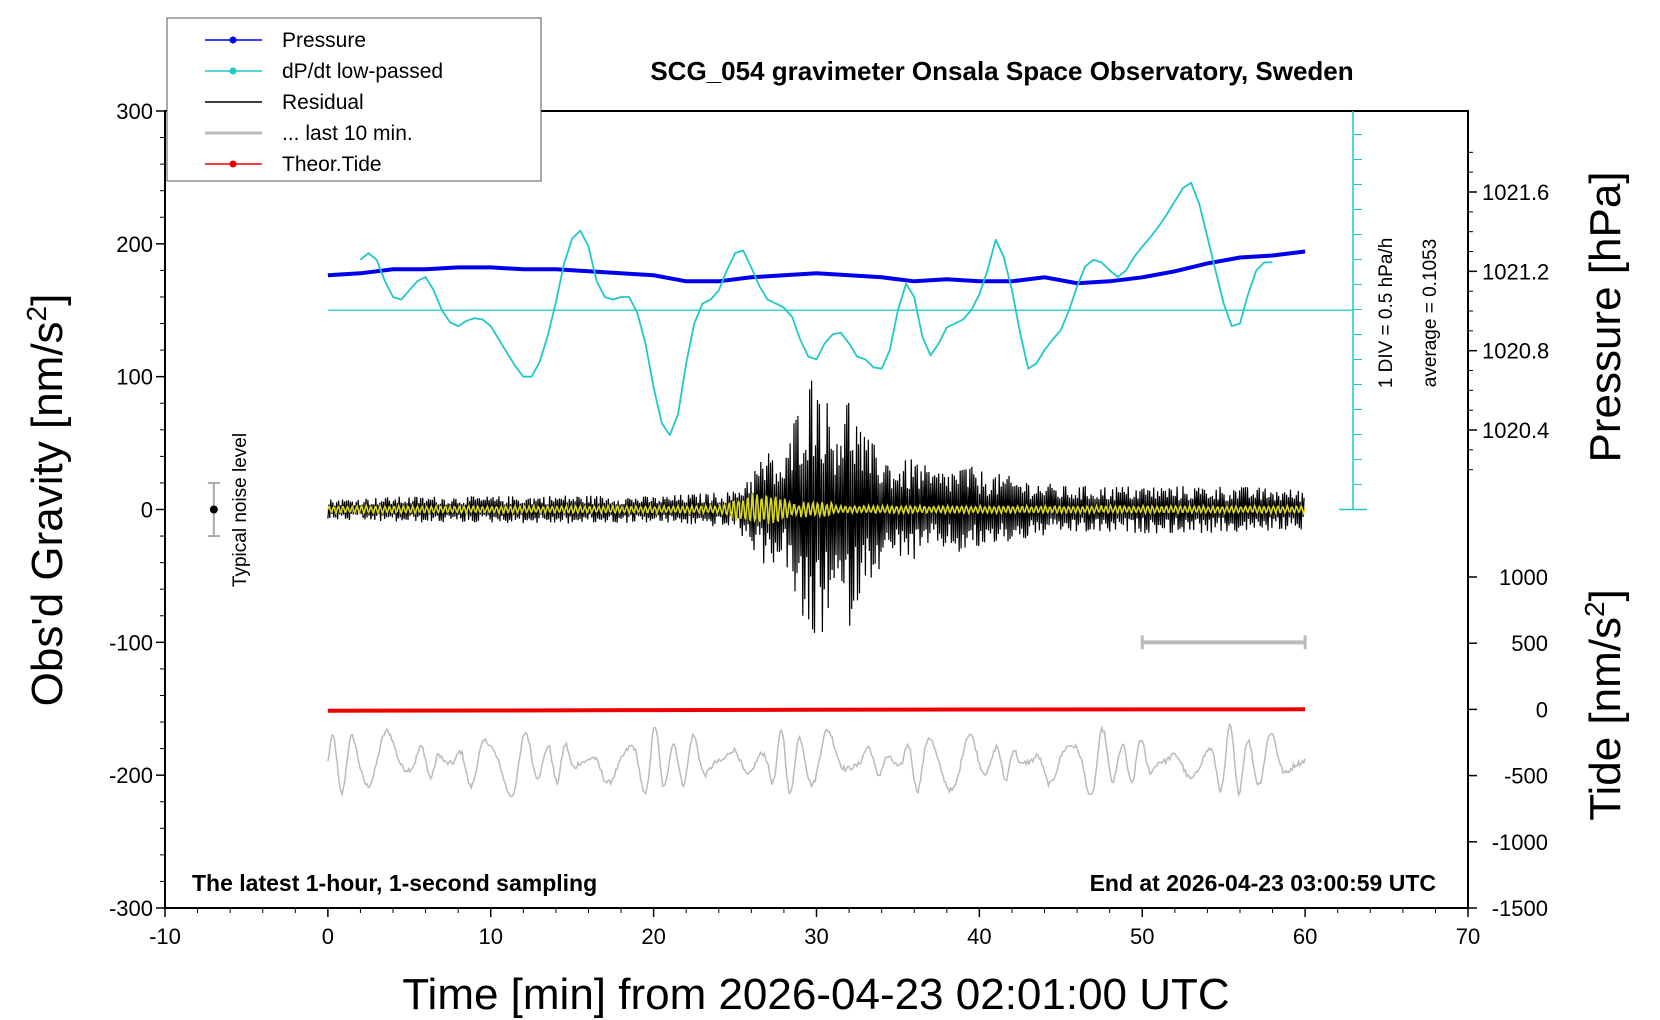 The image size is (1660, 1020). Describe the element at coordinates (131, 908) in the screenshot. I see `y-tick-label: -300` at that location.